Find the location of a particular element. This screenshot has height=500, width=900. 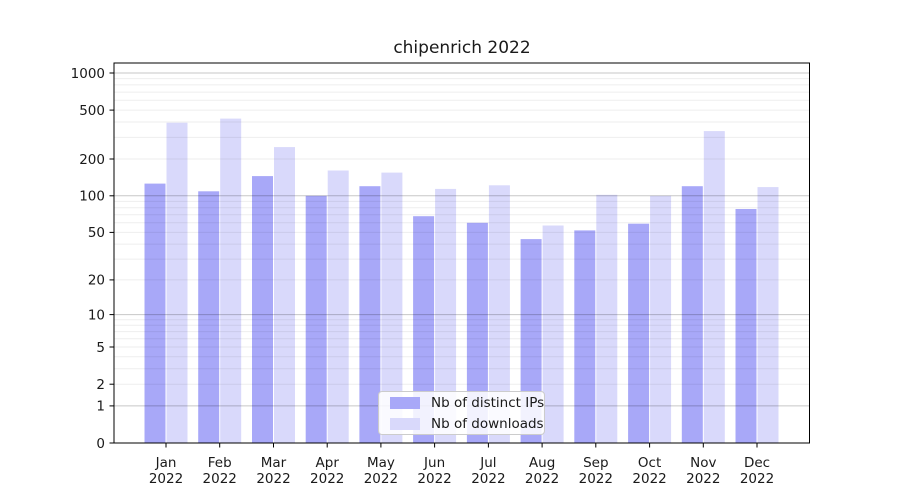

bar-downloads-apr is located at coordinates (338, 306).